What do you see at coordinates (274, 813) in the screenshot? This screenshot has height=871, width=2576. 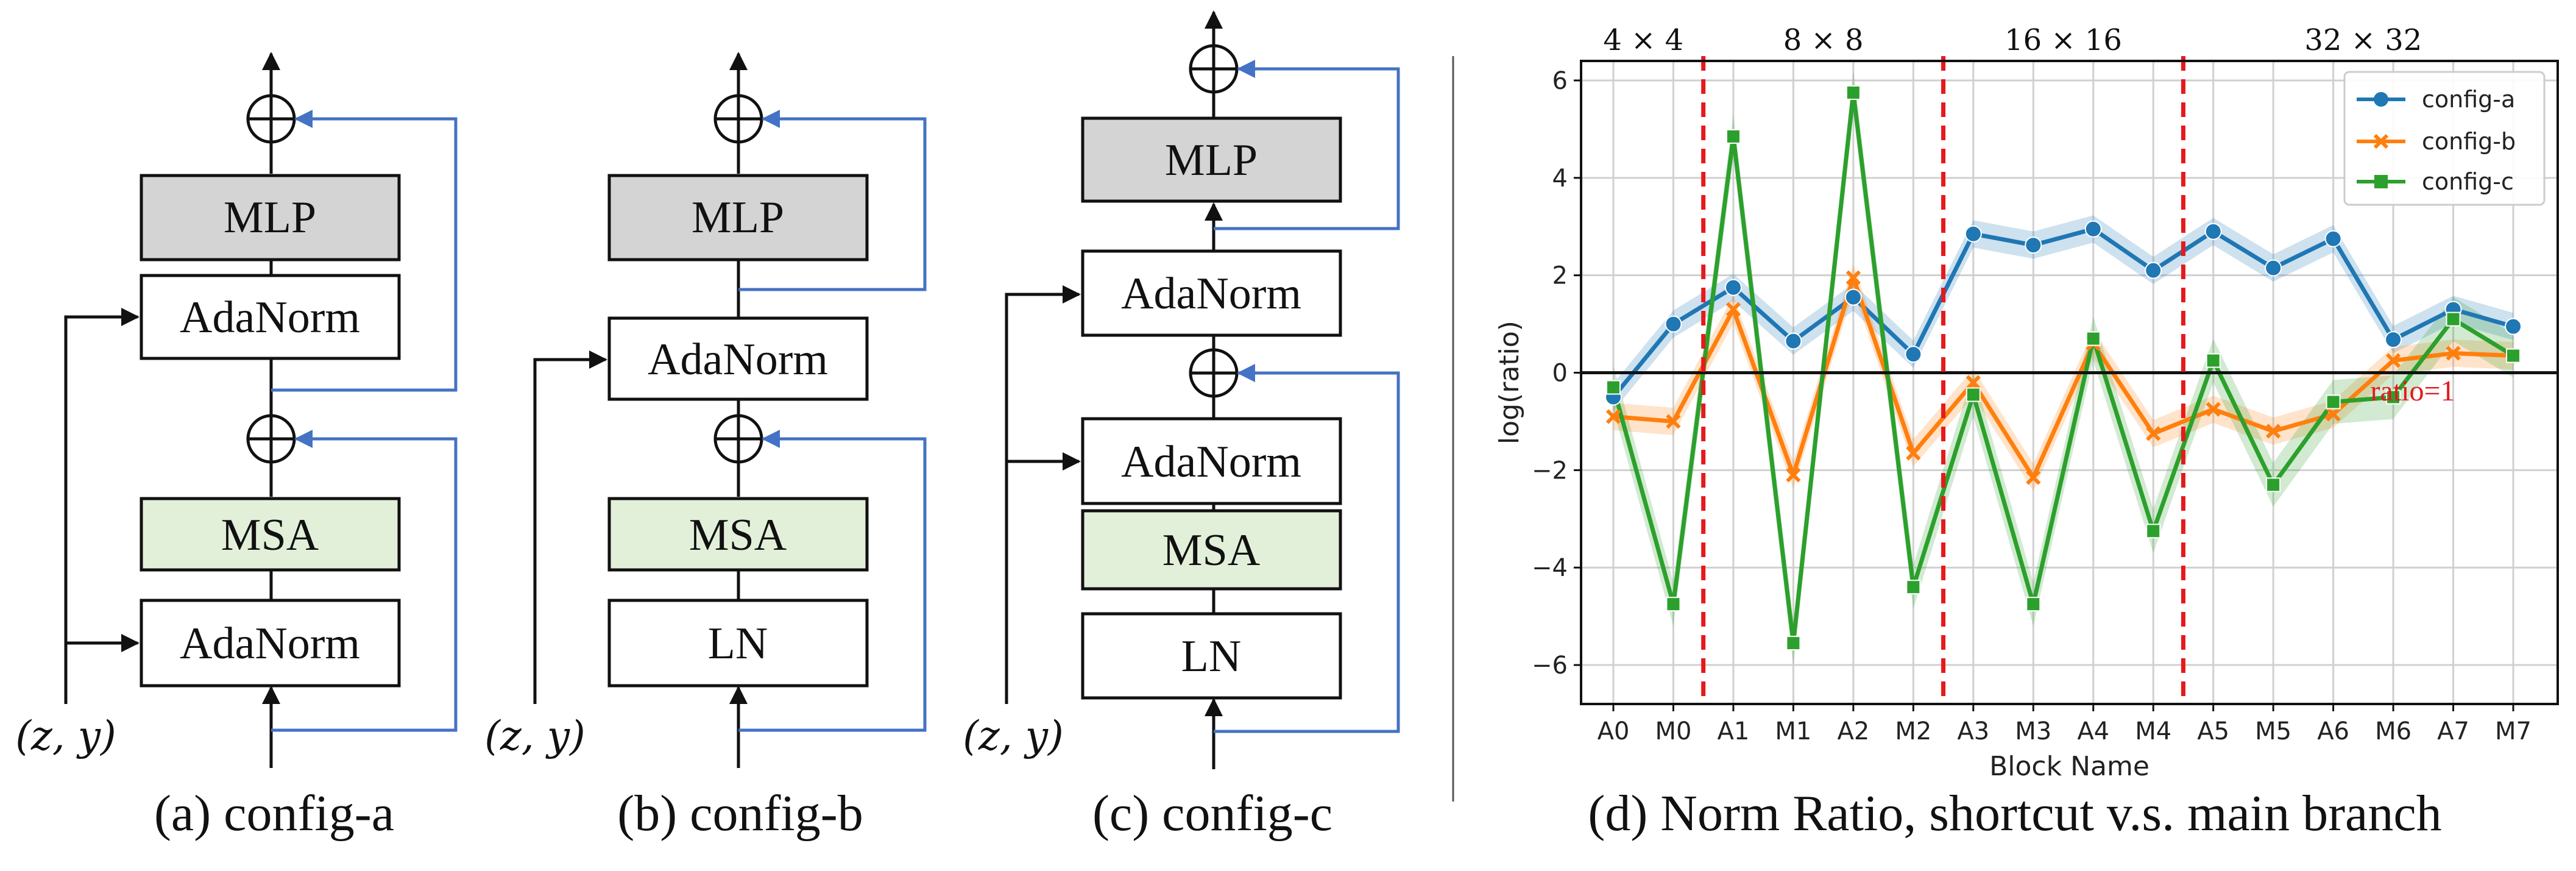 I see `caption-a: (a) config-a` at bounding box center [274, 813].